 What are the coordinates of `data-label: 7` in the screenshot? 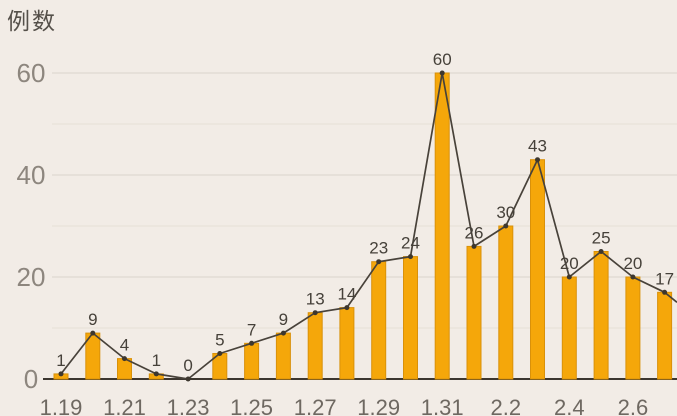 It's located at (251, 329).